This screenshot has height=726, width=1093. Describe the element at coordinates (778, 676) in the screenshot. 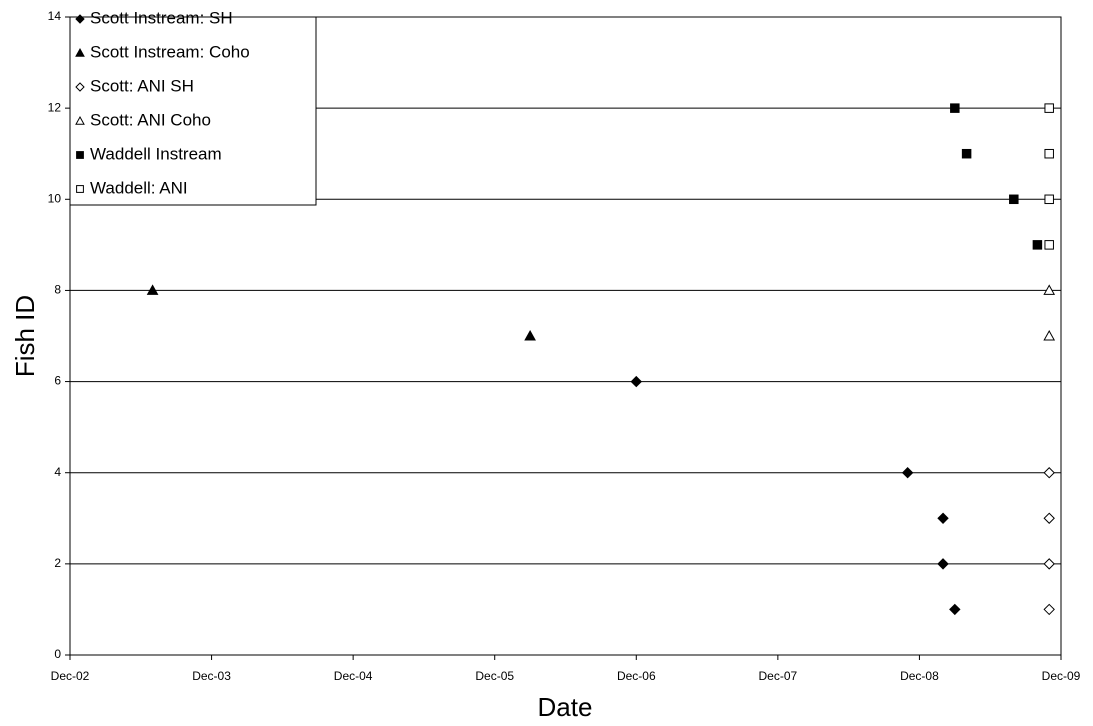

I see `x-tick-label: Dec-07` at that location.